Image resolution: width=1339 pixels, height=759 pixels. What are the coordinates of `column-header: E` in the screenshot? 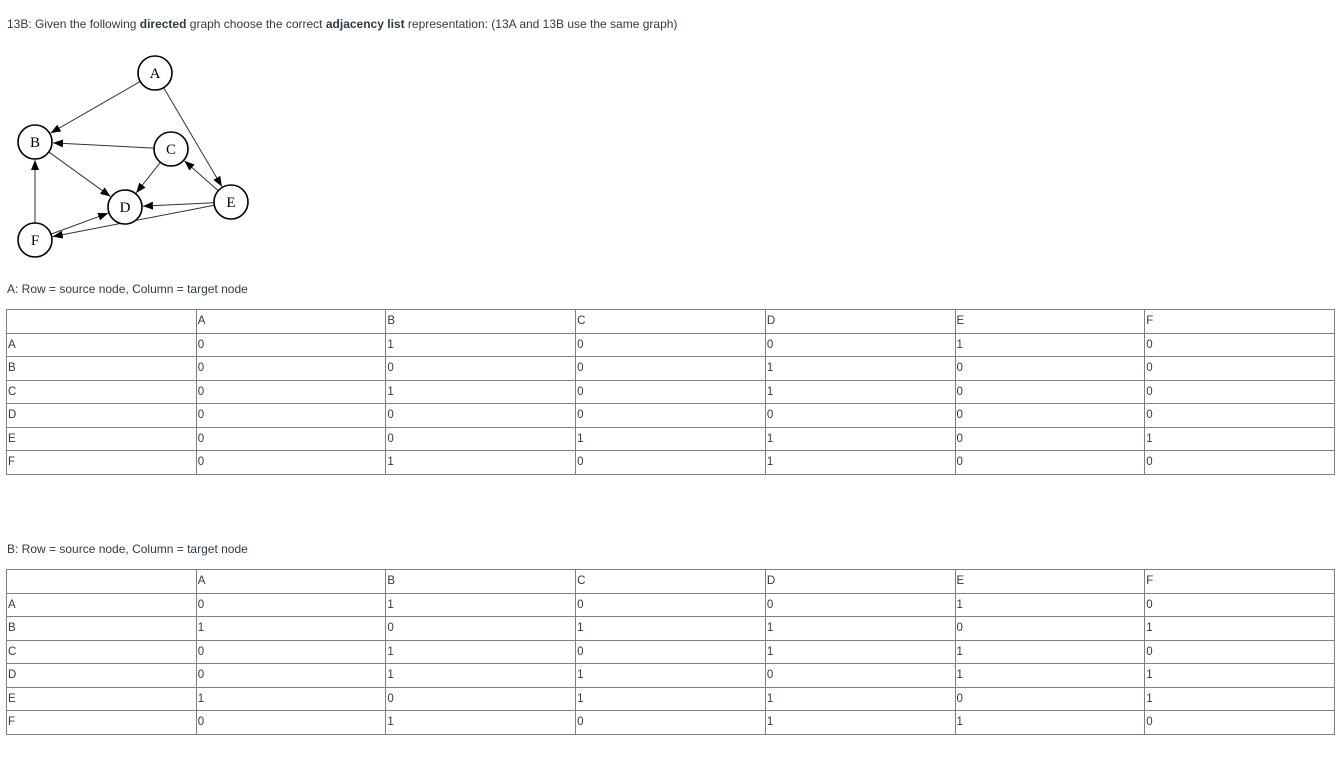 It's located at (1050, 321).